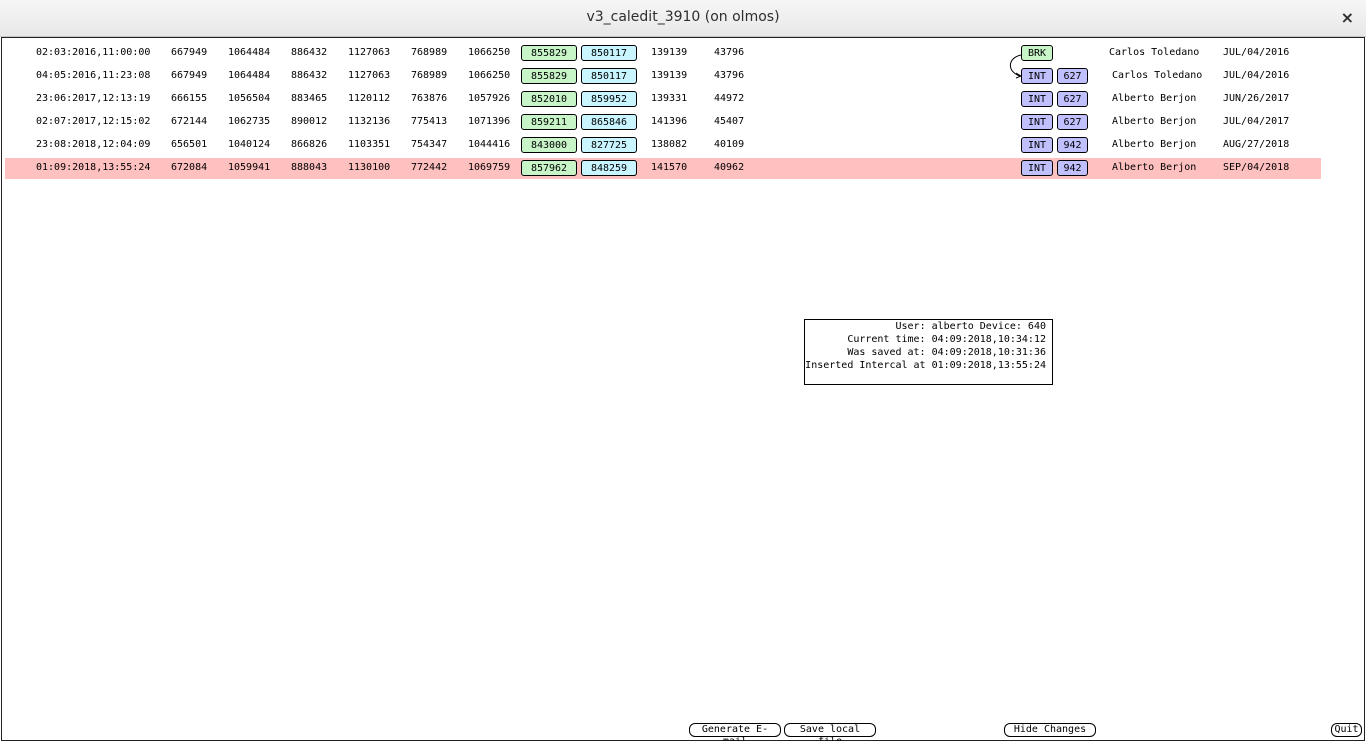  Describe the element at coordinates (946, 352) in the screenshot. I see `info-line: Was saved at: 04:09:2018,10:31:36` at that location.